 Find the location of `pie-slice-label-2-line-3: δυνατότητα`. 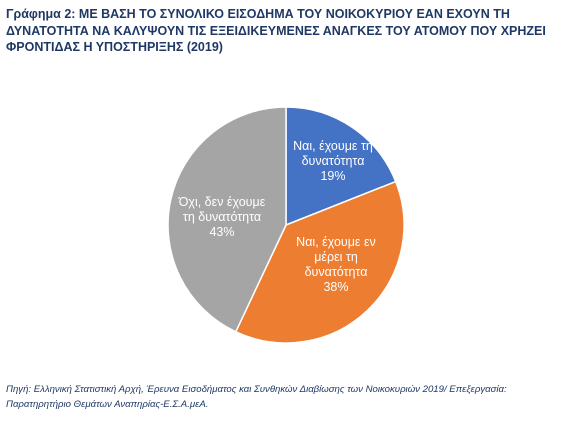

pie-slice-label-2-line-3: δυνατότητα is located at coordinates (336, 272).